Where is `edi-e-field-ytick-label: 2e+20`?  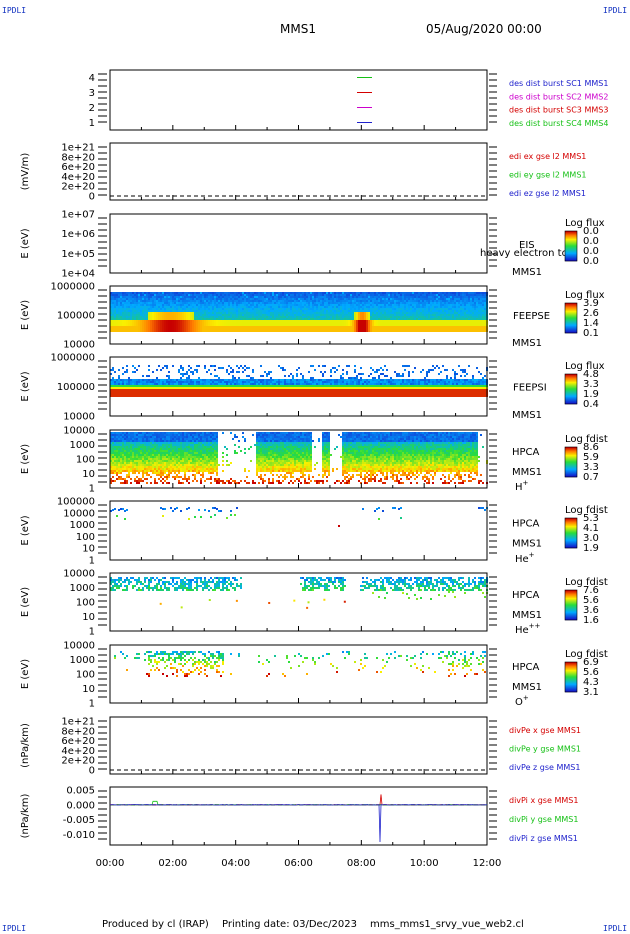 edi-e-field-ytick-label: 2e+20 is located at coordinates (78, 187).